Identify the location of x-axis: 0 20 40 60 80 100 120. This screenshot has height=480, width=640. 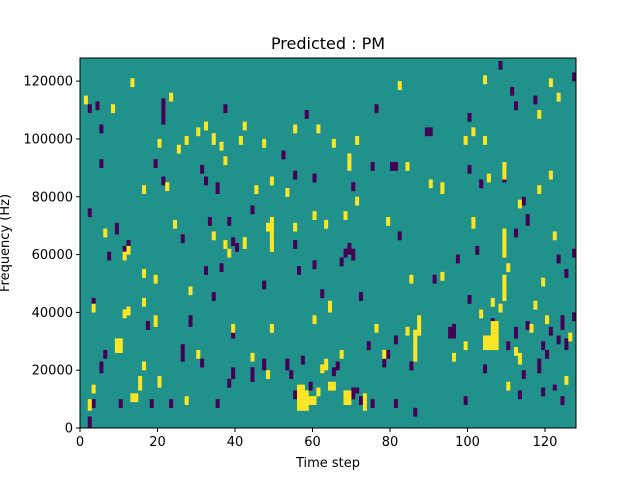
(316, 439).